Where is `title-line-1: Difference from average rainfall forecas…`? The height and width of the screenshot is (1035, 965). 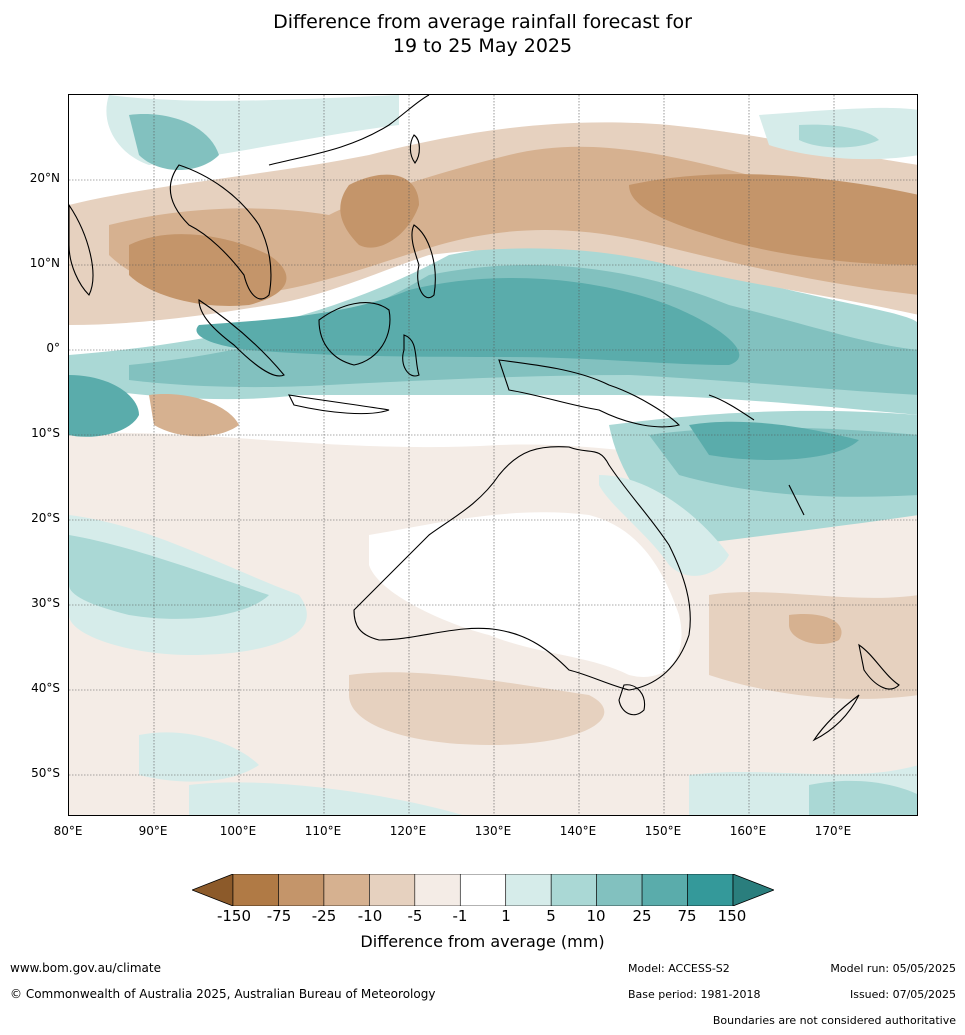 title-line-1: Difference from average rainfall forecas… is located at coordinates (482, 22).